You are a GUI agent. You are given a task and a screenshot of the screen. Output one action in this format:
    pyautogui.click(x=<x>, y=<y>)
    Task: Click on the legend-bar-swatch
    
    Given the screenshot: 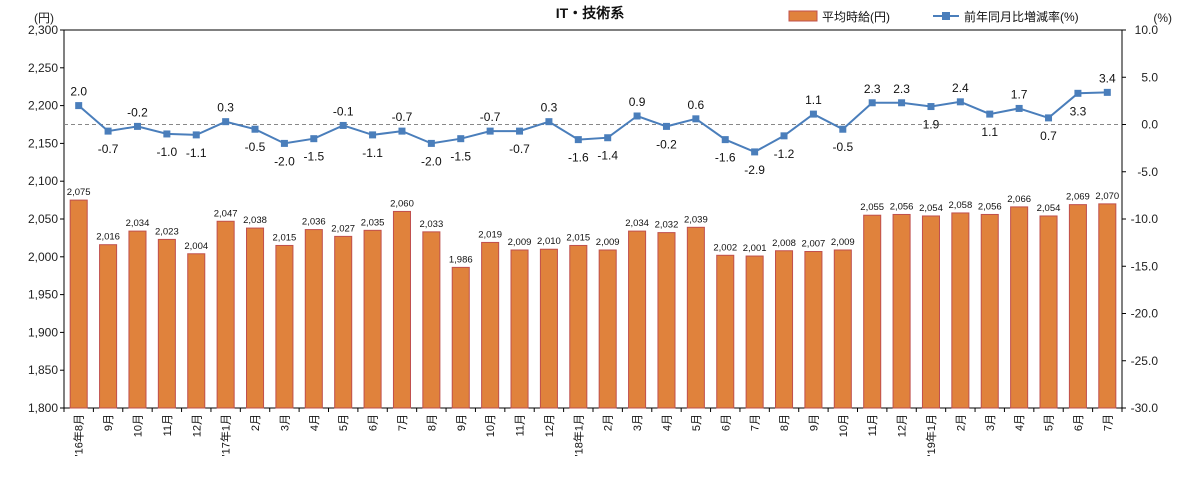 What is the action you would take?
    pyautogui.click(x=803, y=16)
    